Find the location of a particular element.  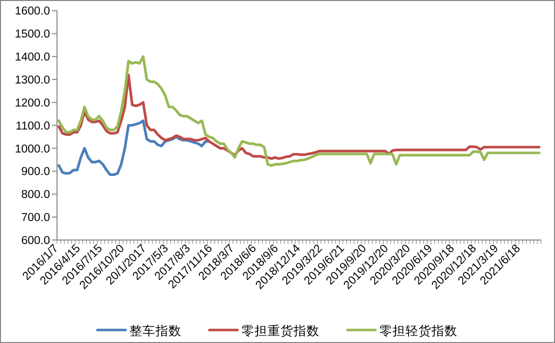

y-tick-label: 900.0 is located at coordinates (35, 172).